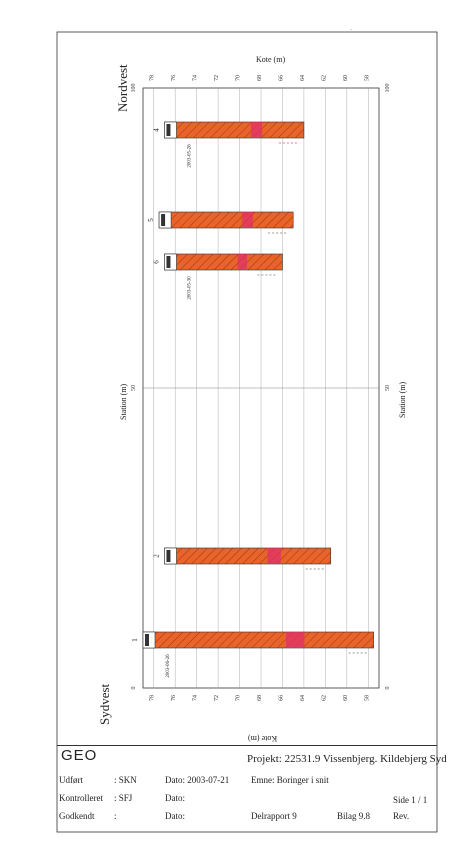  Describe the element at coordinates (260, 78) in the screenshot. I see `kote-tick-top: 68` at that location.